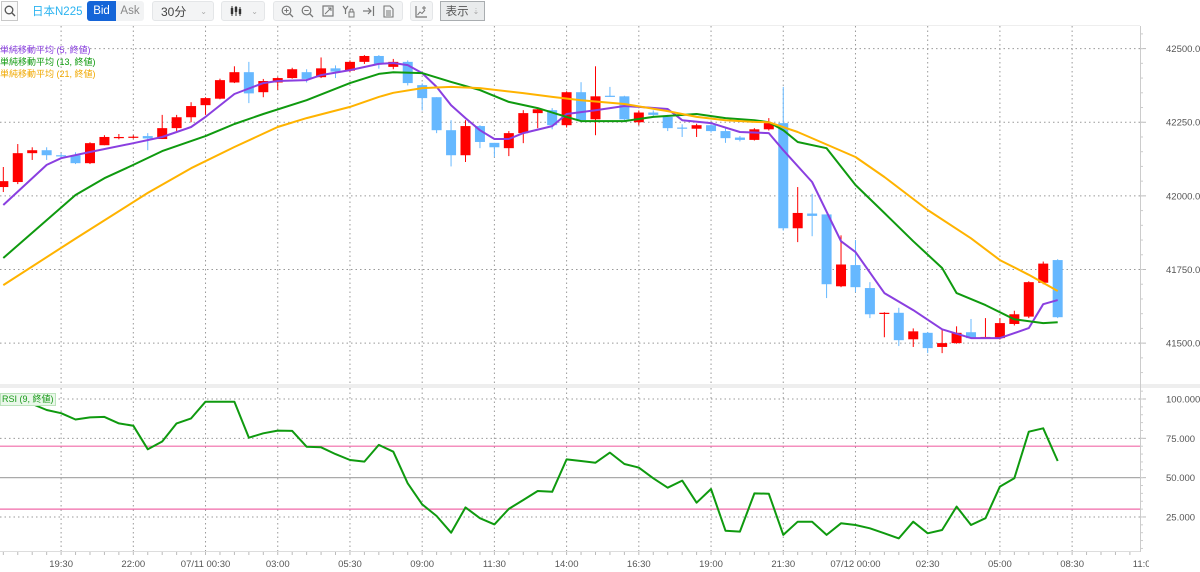  I want to click on symbol-name: 日本N225, so click(57, 12).